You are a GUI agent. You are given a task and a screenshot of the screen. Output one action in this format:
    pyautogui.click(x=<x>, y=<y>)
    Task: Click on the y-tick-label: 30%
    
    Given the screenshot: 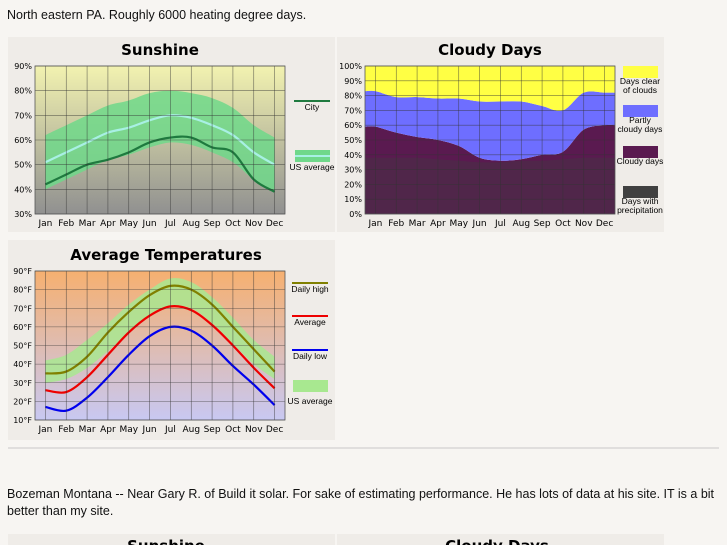 What is the action you would take?
    pyautogui.click(x=23, y=214)
    